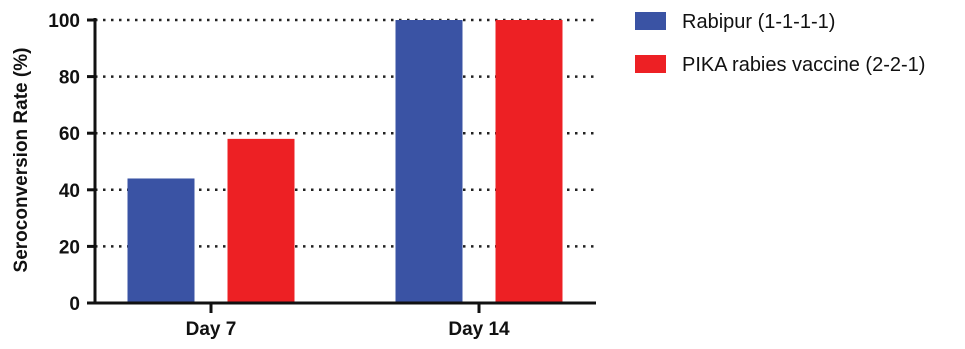  What do you see at coordinates (21, 160) in the screenshot?
I see `y-axis-label: Seroconversion Rate (%)` at bounding box center [21, 160].